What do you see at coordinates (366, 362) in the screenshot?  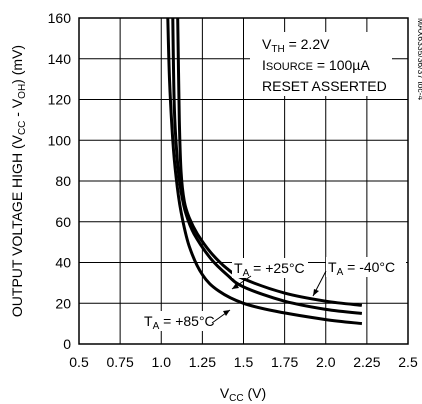 I see `x-tick-label: 2.25` at bounding box center [366, 362].